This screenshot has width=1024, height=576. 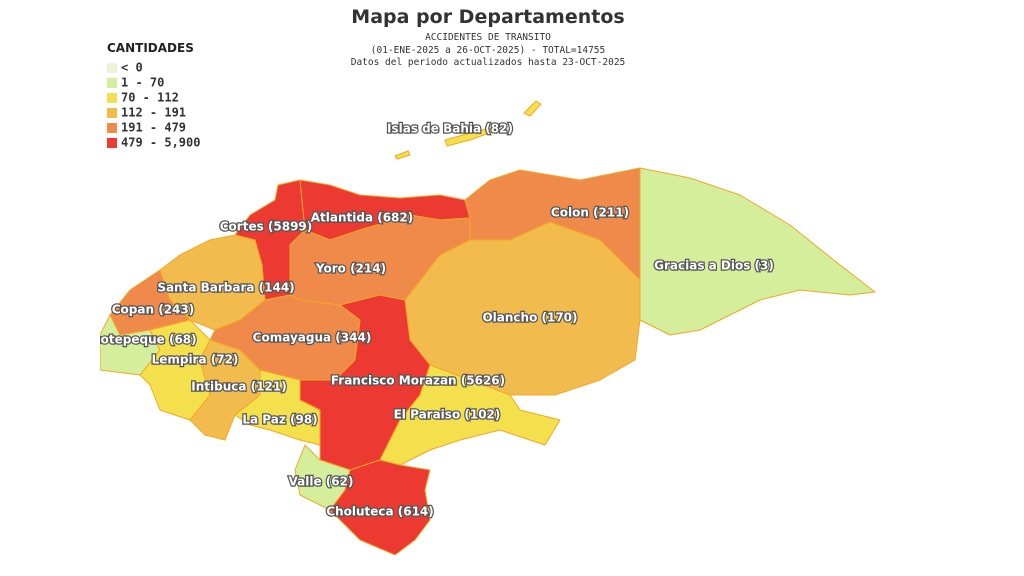 I want to click on department-label: Comayagua (344), so click(x=312, y=338).